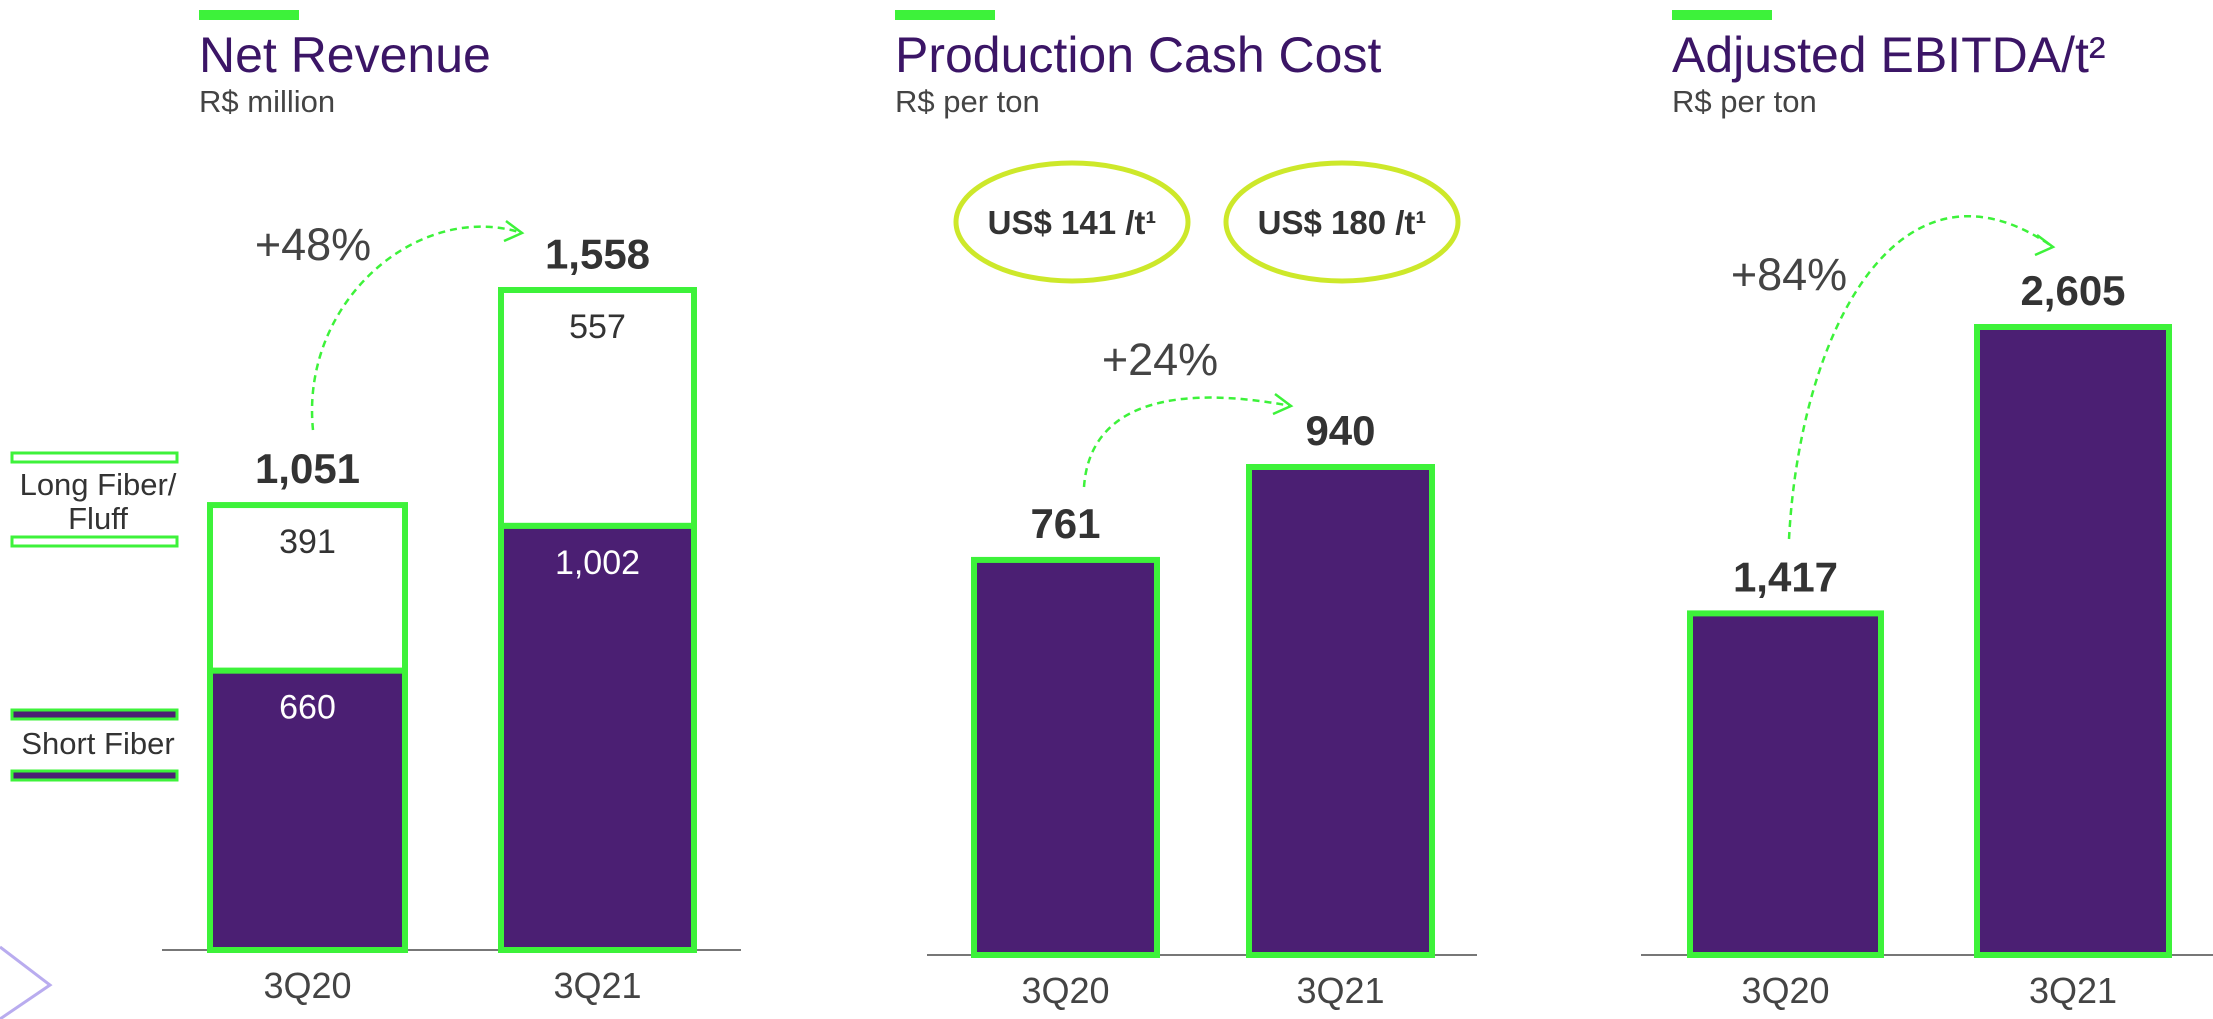 This screenshot has height=1019, width=2213. What do you see at coordinates (1785, 576) in the screenshot?
I see `value-label: 1,417` at bounding box center [1785, 576].